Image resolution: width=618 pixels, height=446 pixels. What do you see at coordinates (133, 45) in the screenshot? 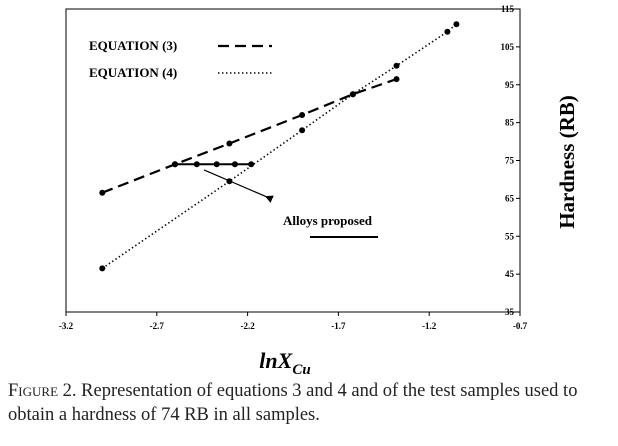
I see `legend-label: EQUATION (3)` at bounding box center [133, 45].